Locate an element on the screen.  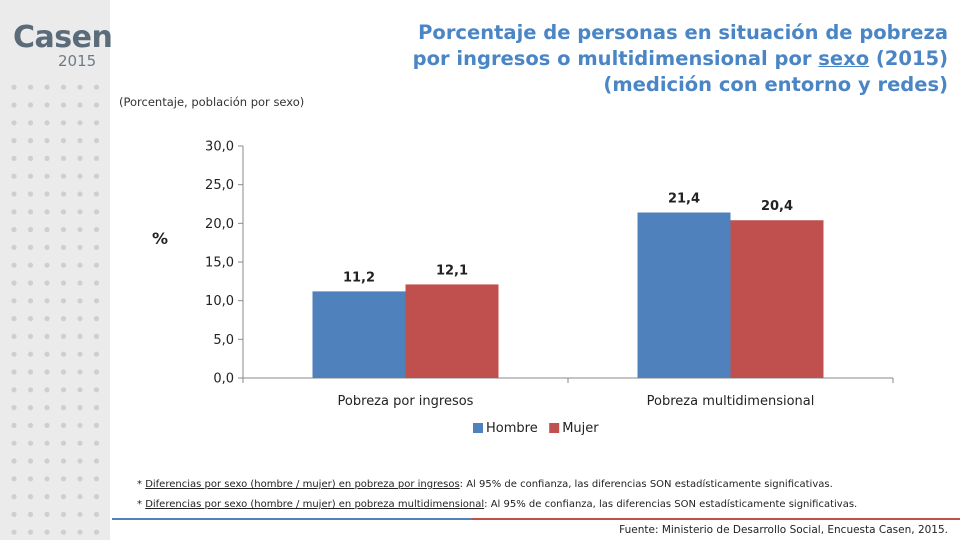
title-line-2-pre: por ingresos o multidimensional por is located at coordinates (615, 58).